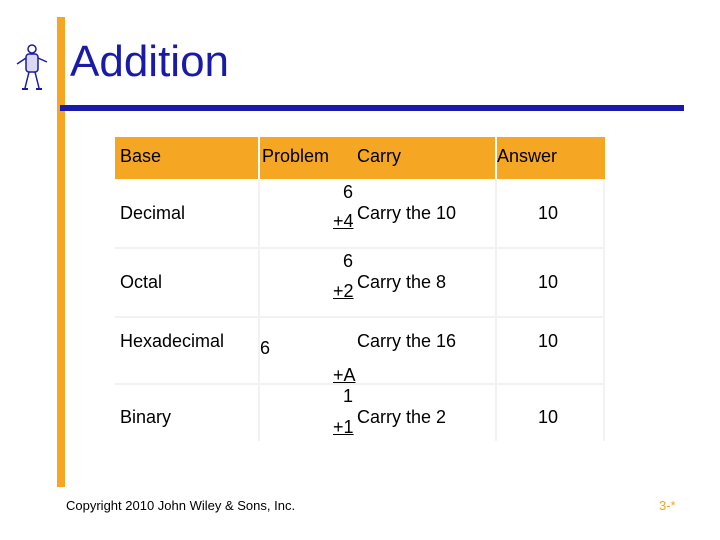 The image size is (720, 540). I want to click on header-carry: Carry, so click(379, 156).